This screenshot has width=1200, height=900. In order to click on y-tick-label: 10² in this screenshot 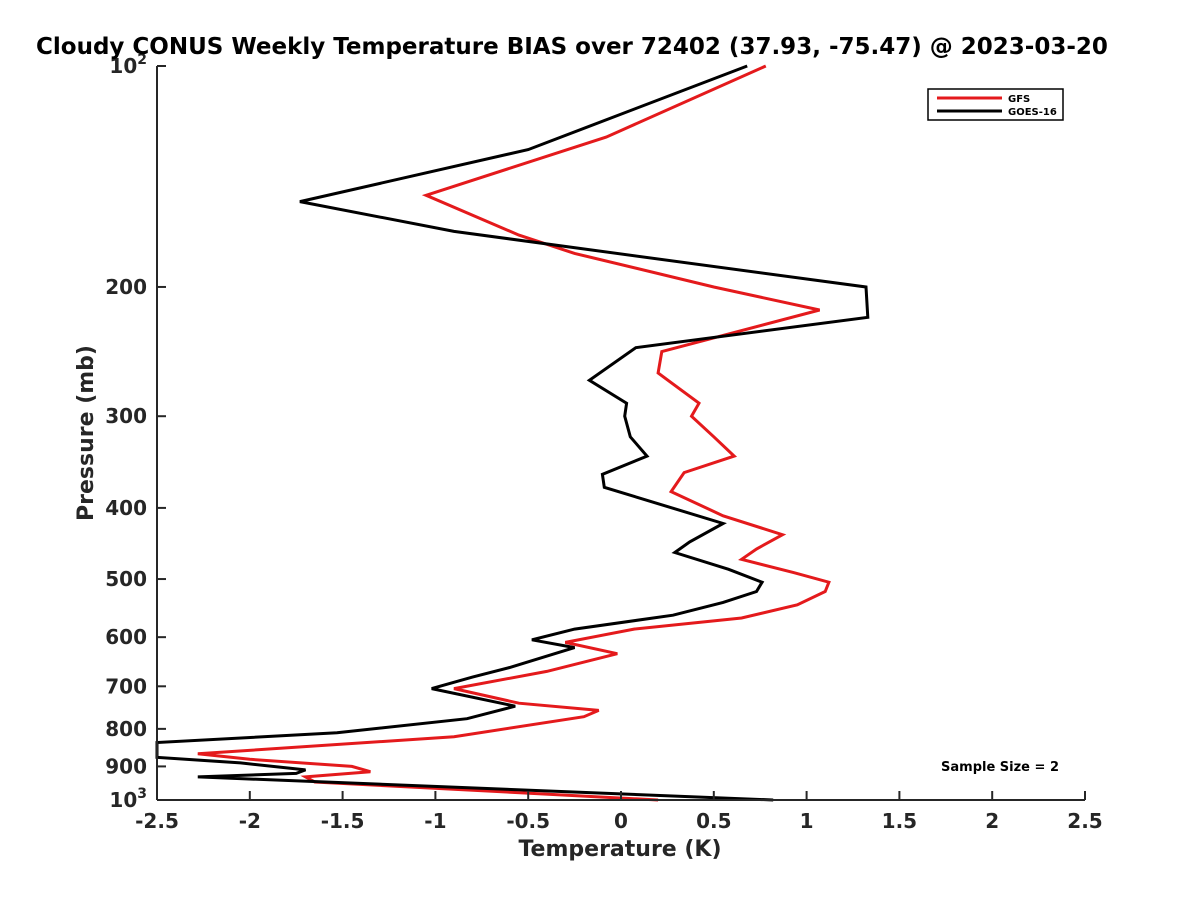, I will do `click(128, 65)`.